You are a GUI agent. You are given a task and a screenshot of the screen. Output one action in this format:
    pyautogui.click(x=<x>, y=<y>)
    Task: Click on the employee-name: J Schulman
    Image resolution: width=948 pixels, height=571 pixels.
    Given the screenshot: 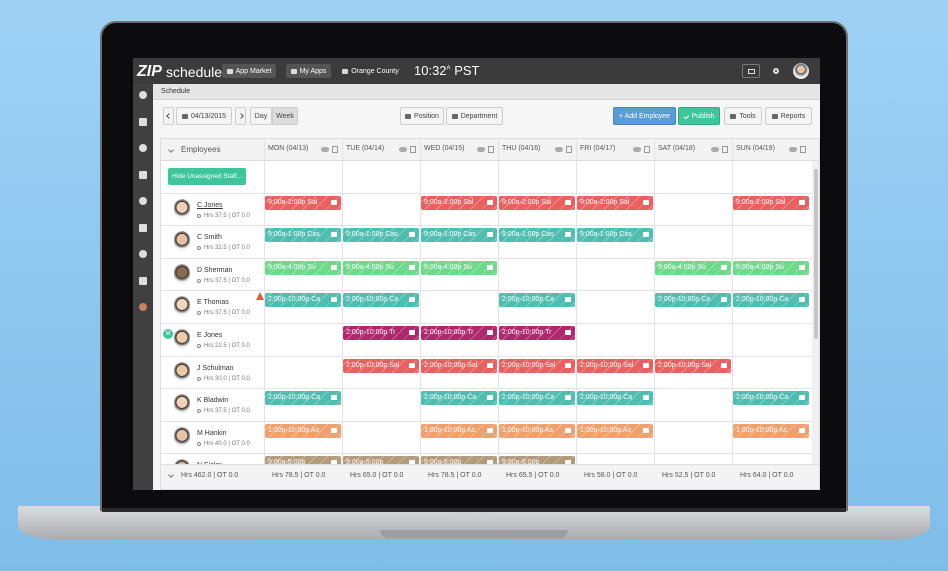 What is the action you would take?
    pyautogui.click(x=215, y=368)
    